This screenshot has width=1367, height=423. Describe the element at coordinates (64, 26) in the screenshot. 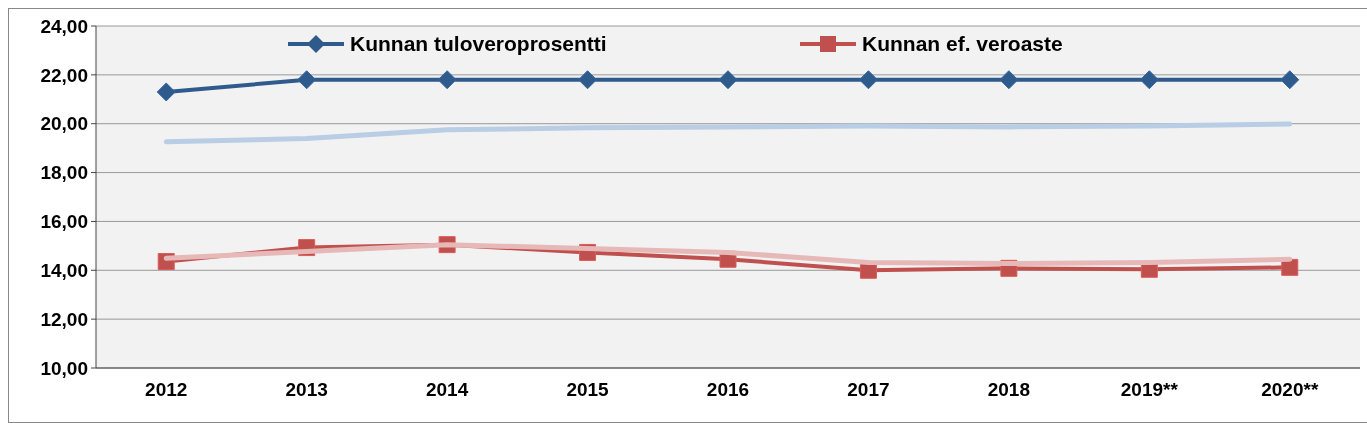

I see `y-tick-label: 24,00` at that location.